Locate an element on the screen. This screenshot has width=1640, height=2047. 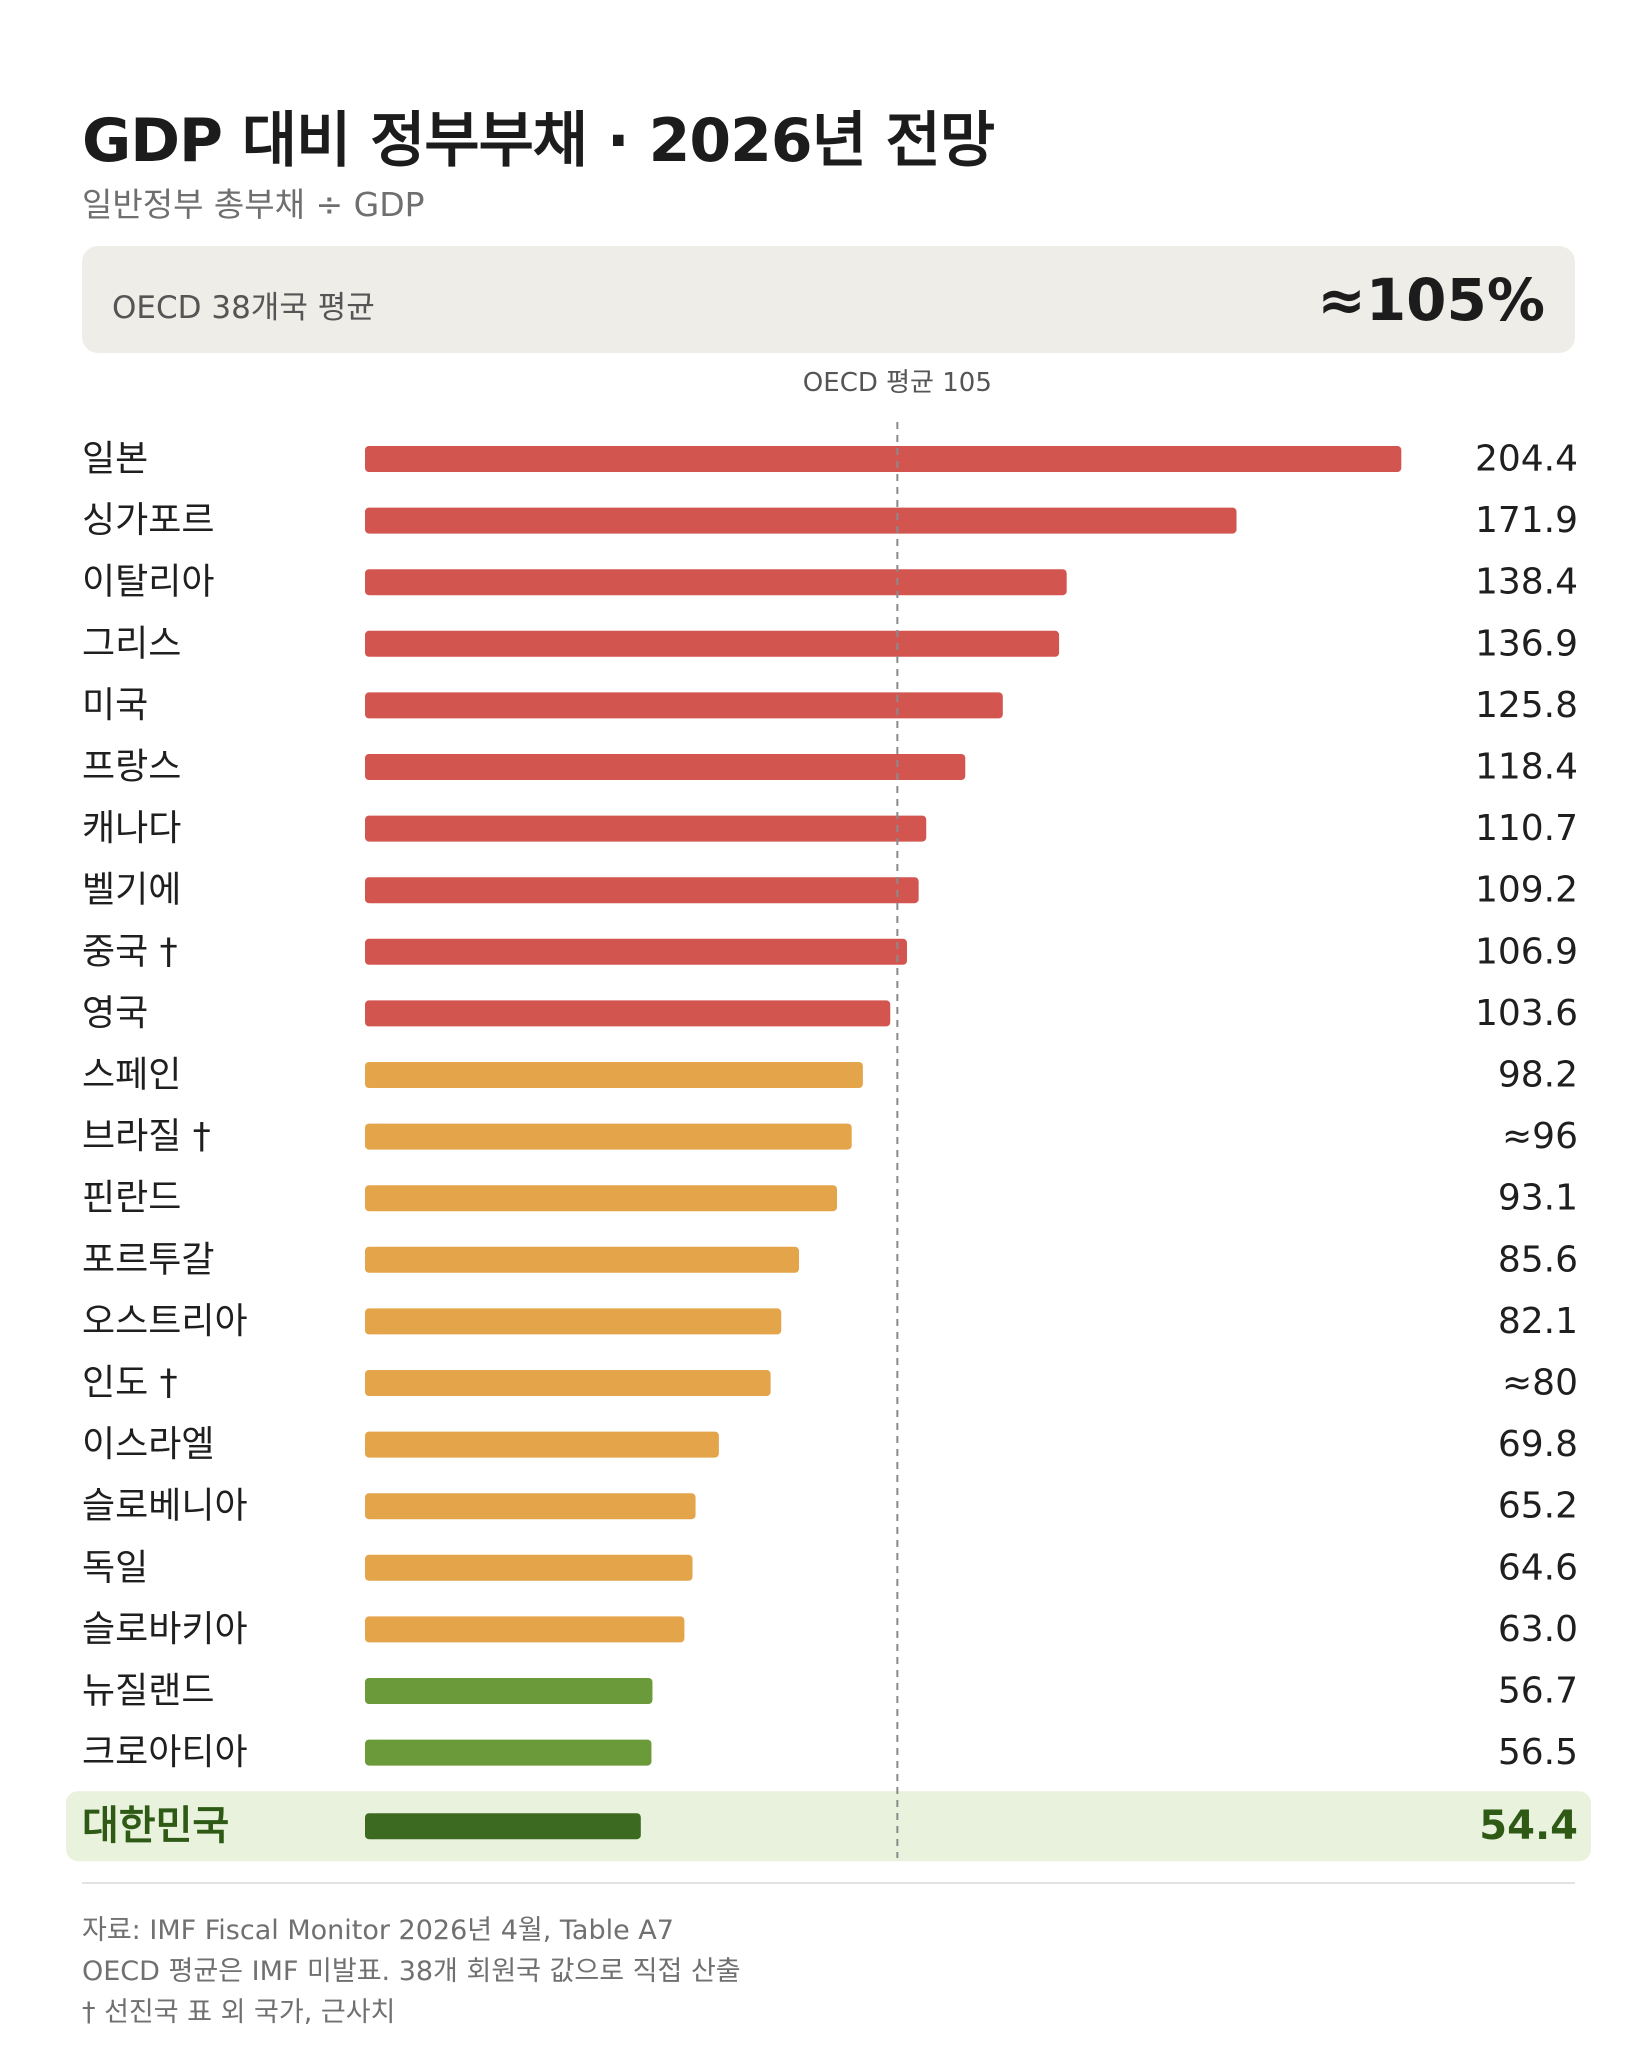
page-subtitle: 일반정부 총부채 ÷ GDP is located at coordinates (253, 204).